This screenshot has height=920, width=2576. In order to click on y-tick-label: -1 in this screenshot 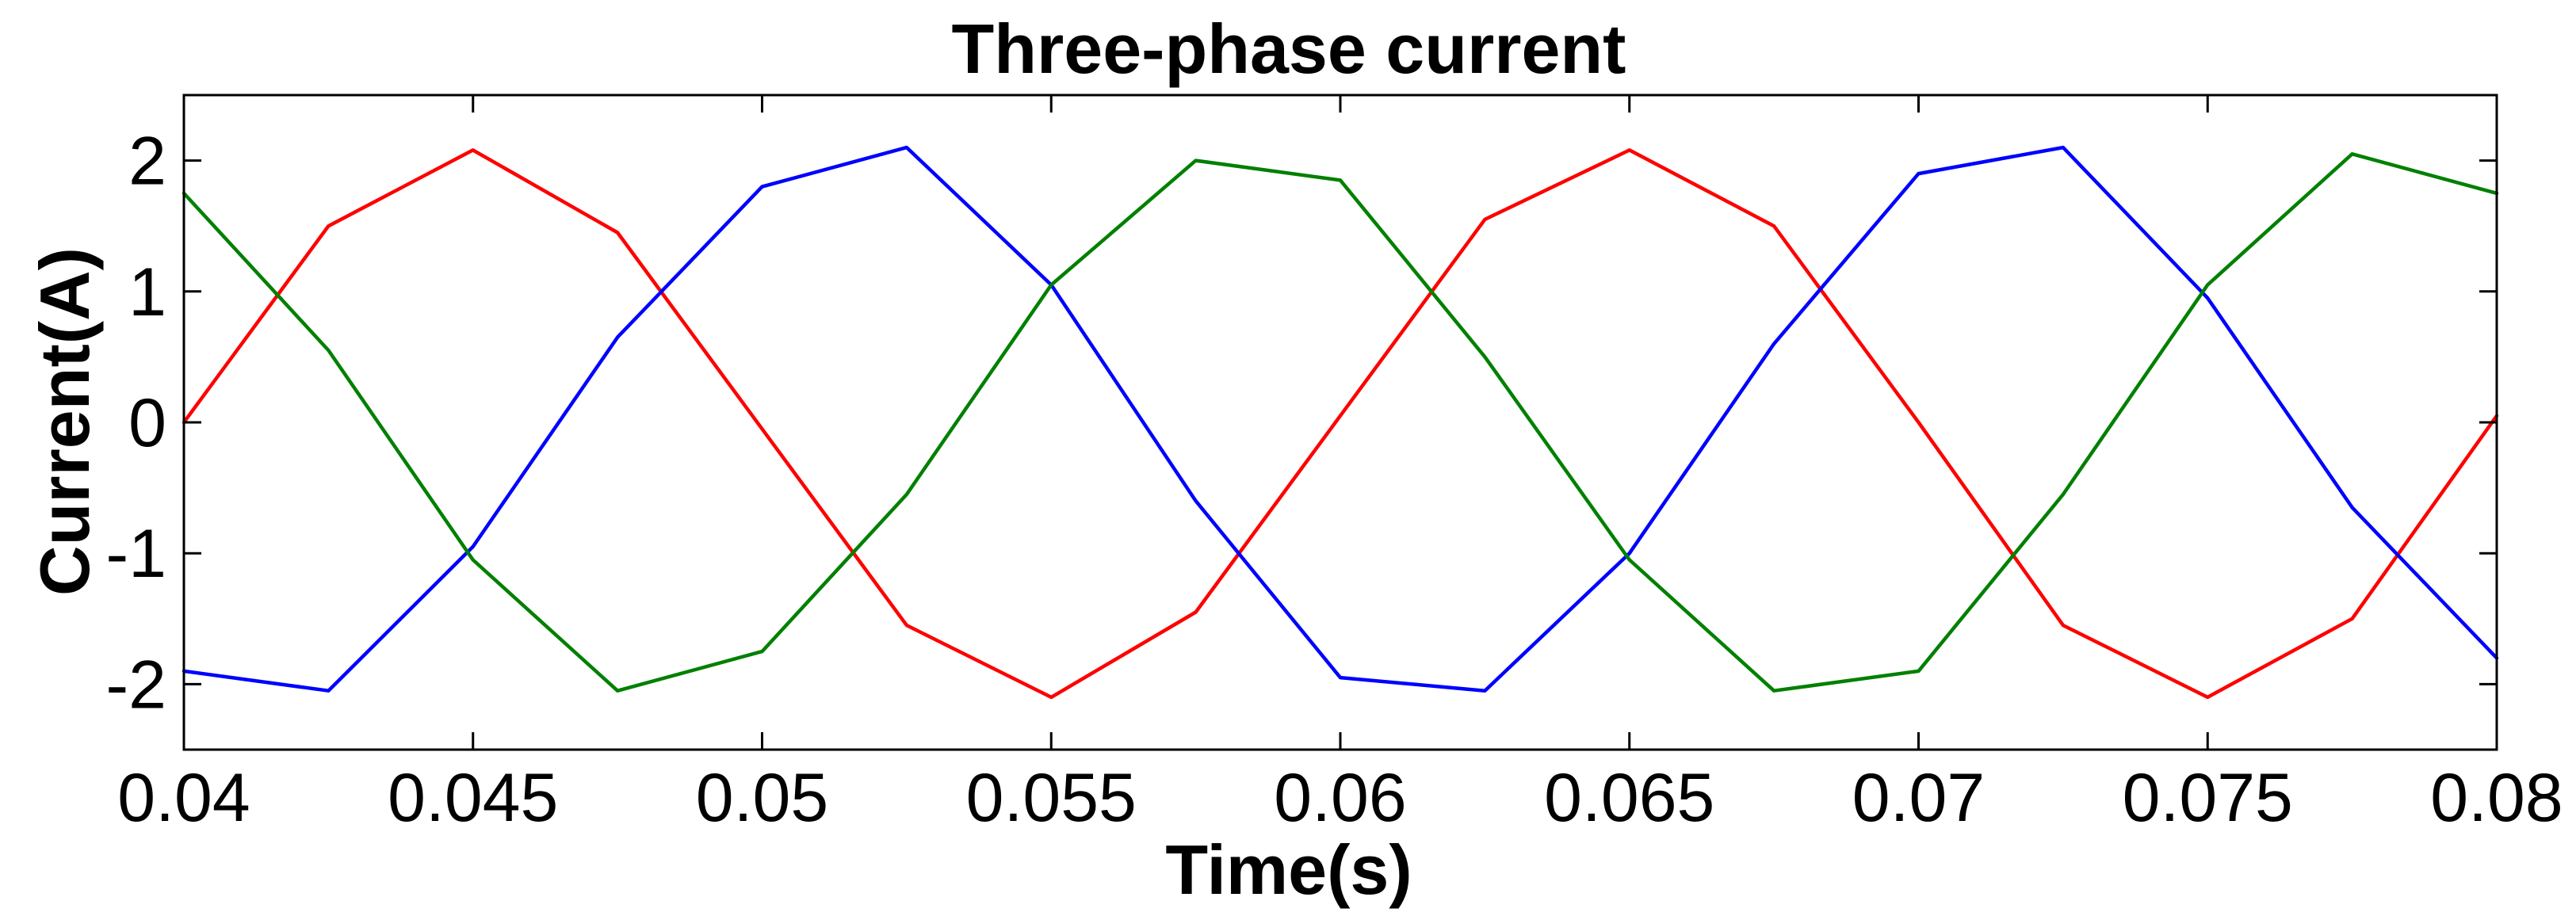, I will do `click(136, 554)`.